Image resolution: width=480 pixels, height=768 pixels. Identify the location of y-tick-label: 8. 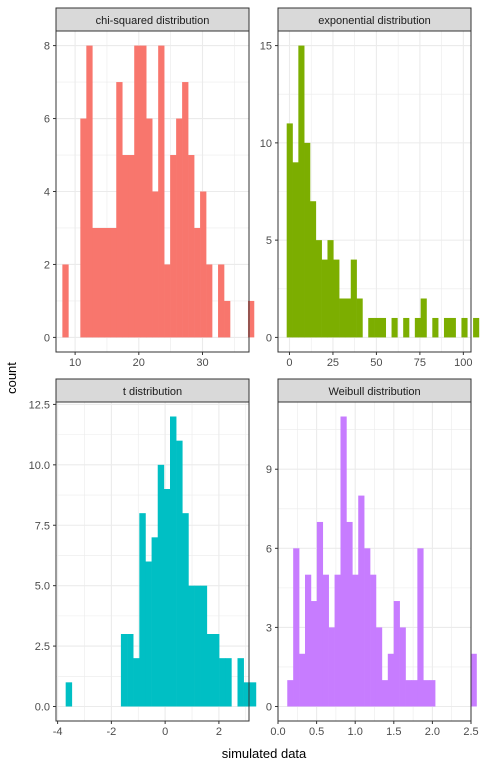
(47, 47).